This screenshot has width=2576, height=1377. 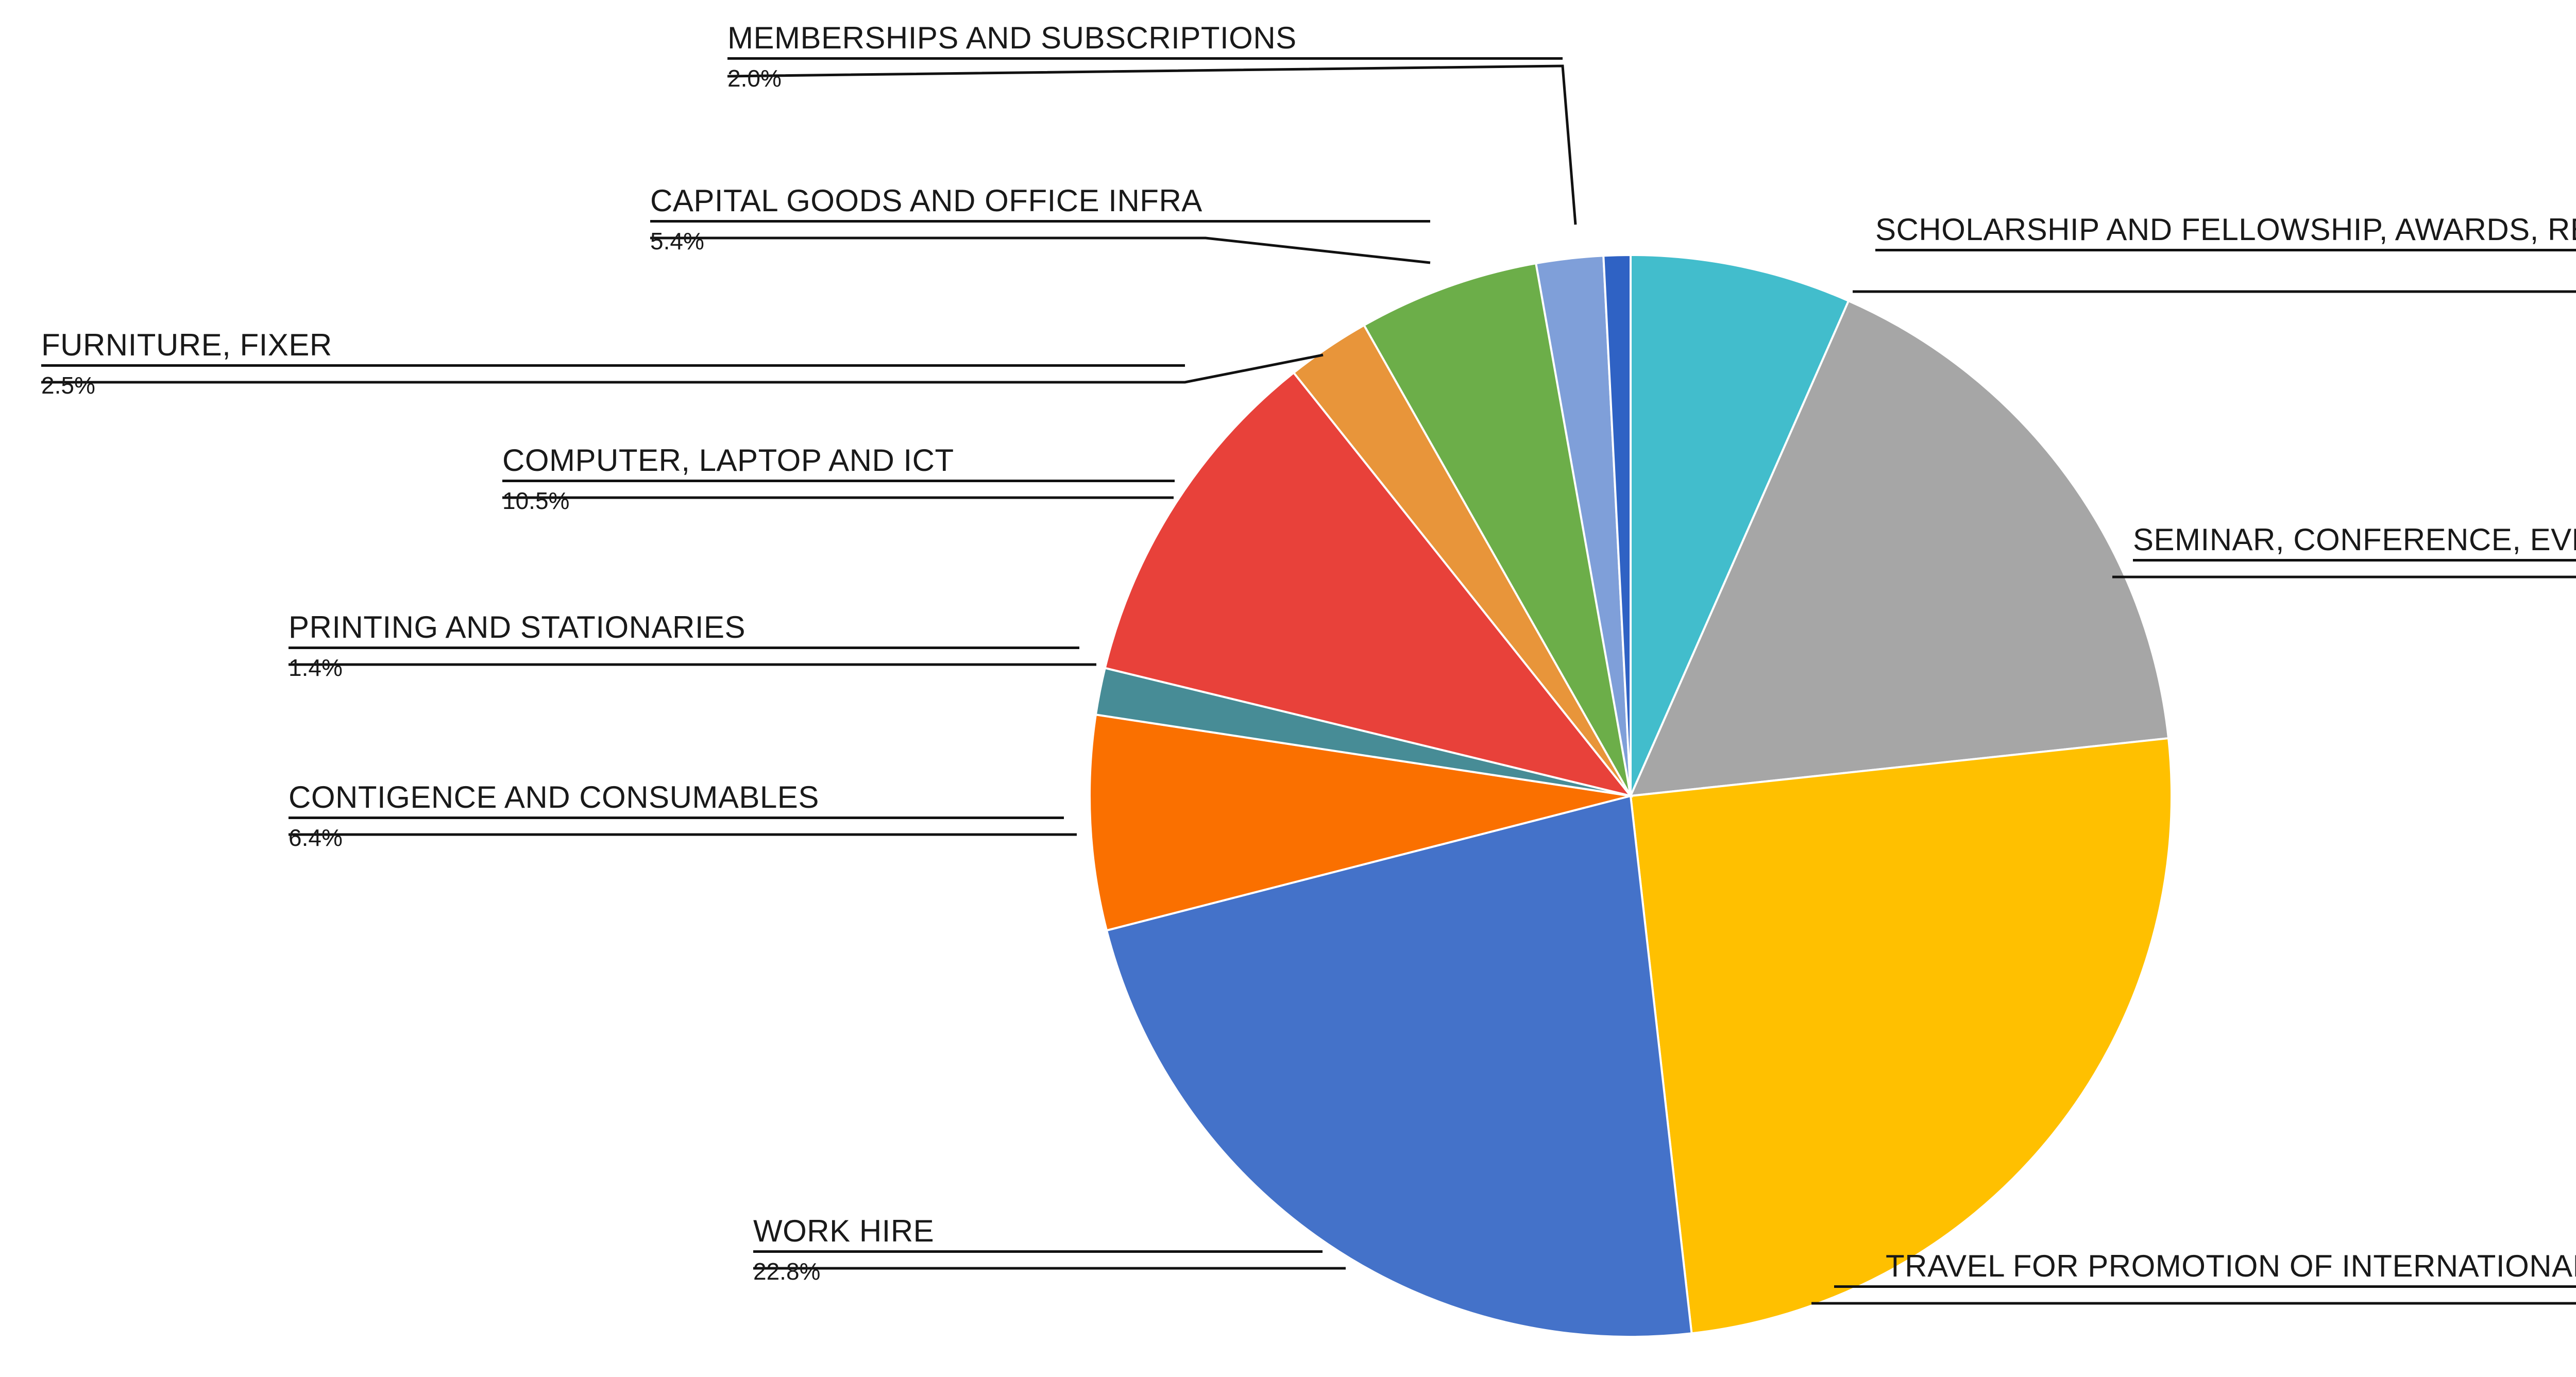 What do you see at coordinates (554, 797) in the screenshot?
I see `label-contigence-category: CONTIGENCE AND CONSUMABLES` at bounding box center [554, 797].